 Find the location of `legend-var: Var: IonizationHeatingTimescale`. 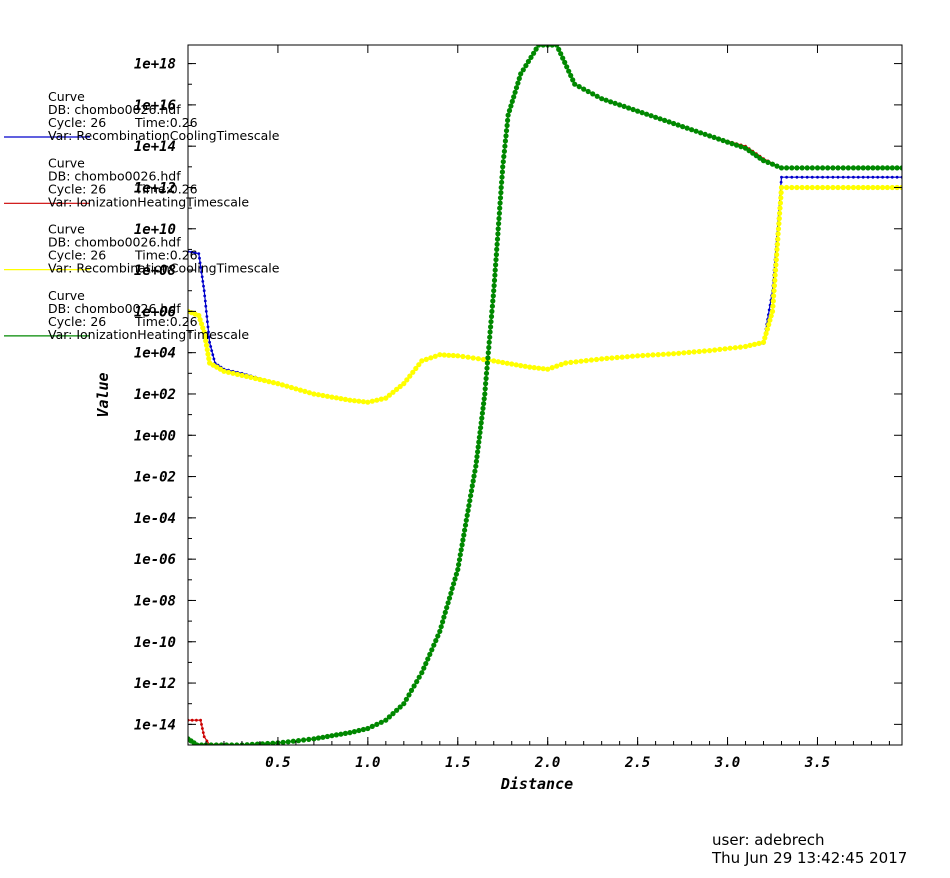

legend-var: Var: IonizationHeatingTimescale is located at coordinates (148, 334).